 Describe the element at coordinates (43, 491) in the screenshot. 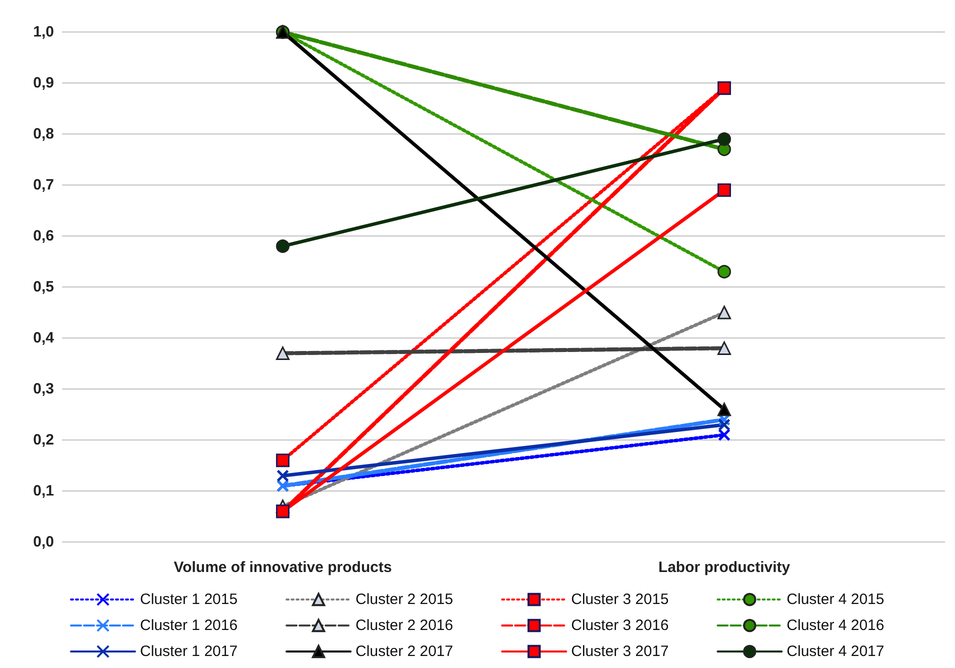

I see `y-tick-label: 0,1` at that location.